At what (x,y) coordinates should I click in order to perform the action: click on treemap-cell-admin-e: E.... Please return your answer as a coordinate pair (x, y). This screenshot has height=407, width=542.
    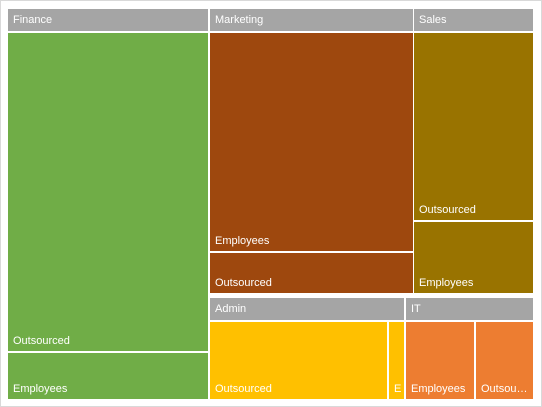
    Looking at the image, I should click on (396, 360).